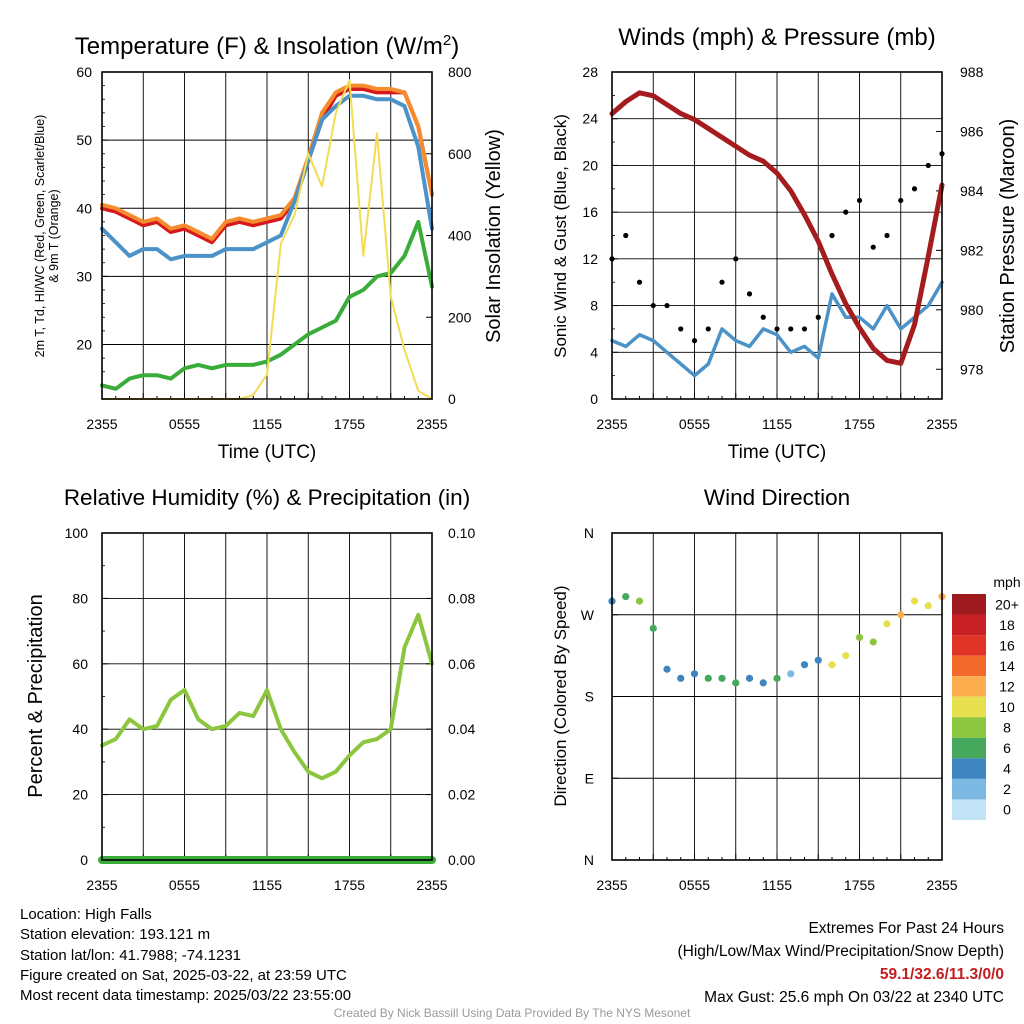 The image size is (1024, 1024). Describe the element at coordinates (184, 424) in the screenshot. I see `temp-xtick-label: 0555` at that location.